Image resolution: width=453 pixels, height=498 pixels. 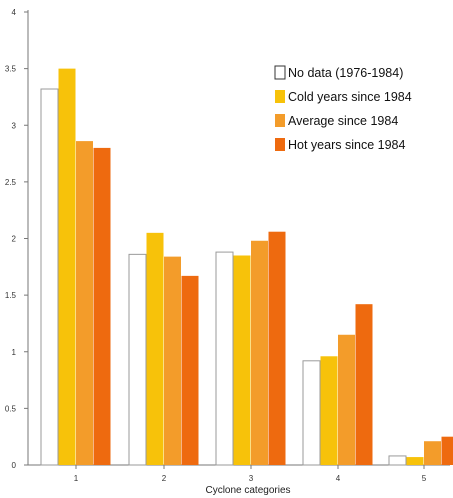 I want to click on y-tick-label: 3.5, so click(x=11, y=69).